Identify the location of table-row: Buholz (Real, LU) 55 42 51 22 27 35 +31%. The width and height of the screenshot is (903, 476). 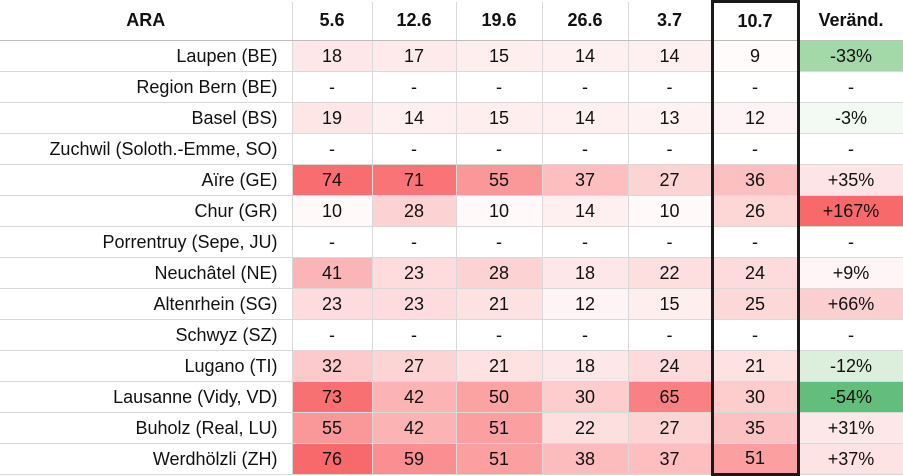
(451, 428).